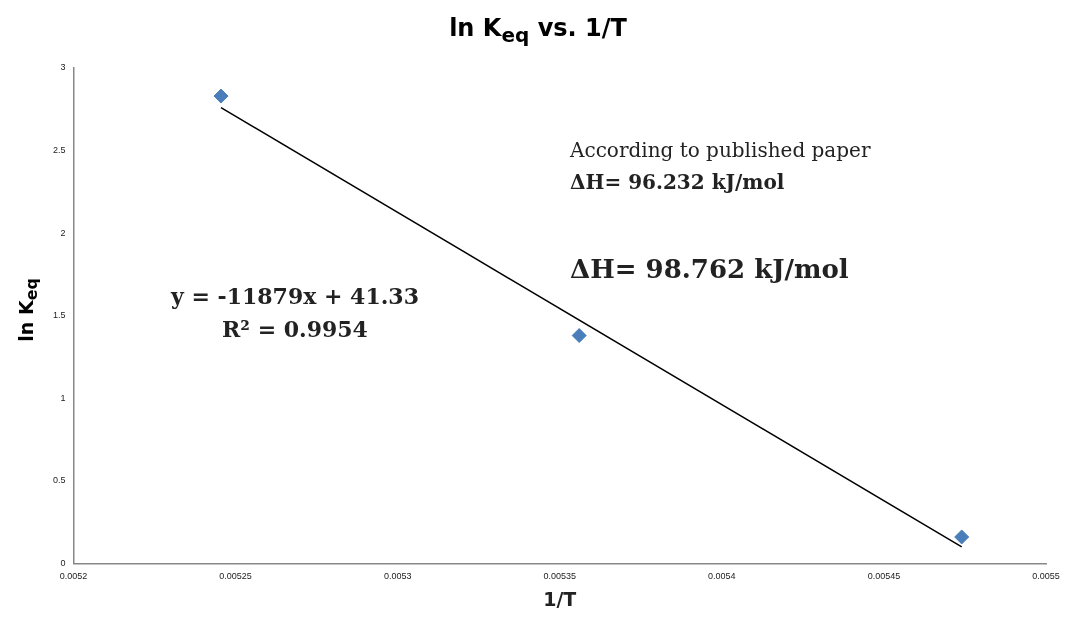  Describe the element at coordinates (294, 296) in the screenshot. I see `annotation: y = -11879x + 41.33` at that location.